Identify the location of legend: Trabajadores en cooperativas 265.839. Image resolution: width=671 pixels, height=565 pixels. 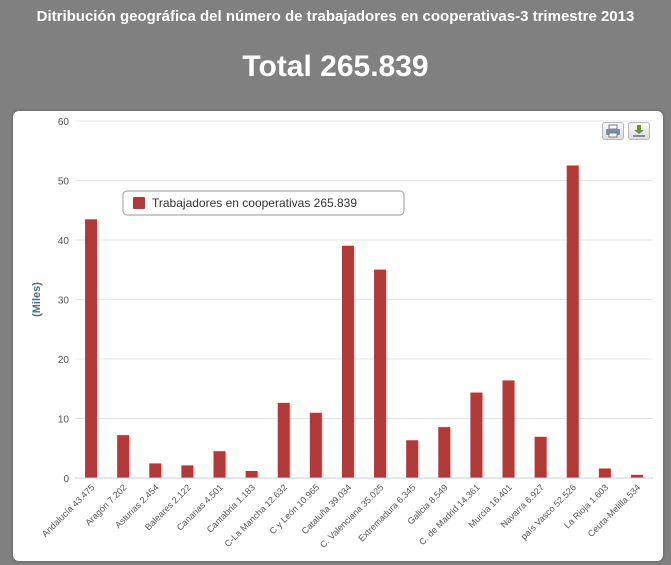
(263, 203).